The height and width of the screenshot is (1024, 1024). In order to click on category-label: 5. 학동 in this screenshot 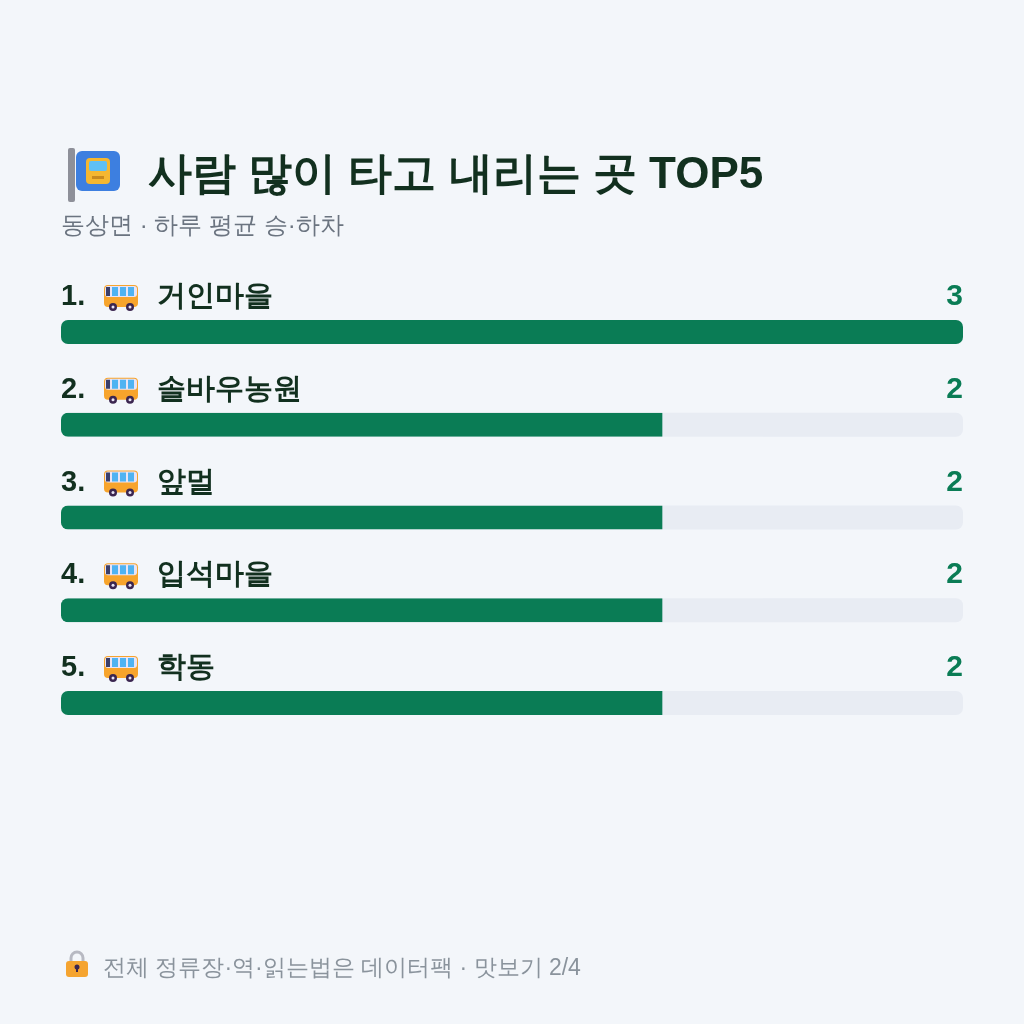, I will do `click(138, 666)`.